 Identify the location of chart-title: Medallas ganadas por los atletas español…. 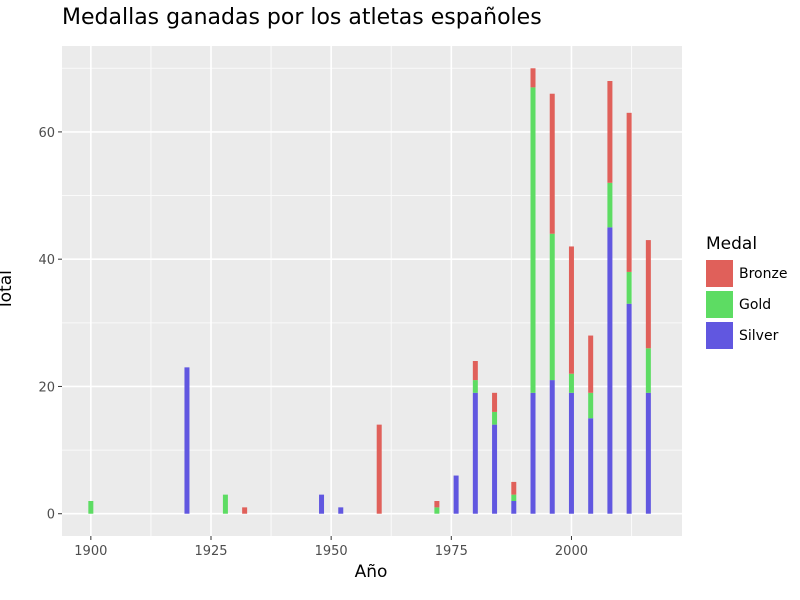
(302, 17).